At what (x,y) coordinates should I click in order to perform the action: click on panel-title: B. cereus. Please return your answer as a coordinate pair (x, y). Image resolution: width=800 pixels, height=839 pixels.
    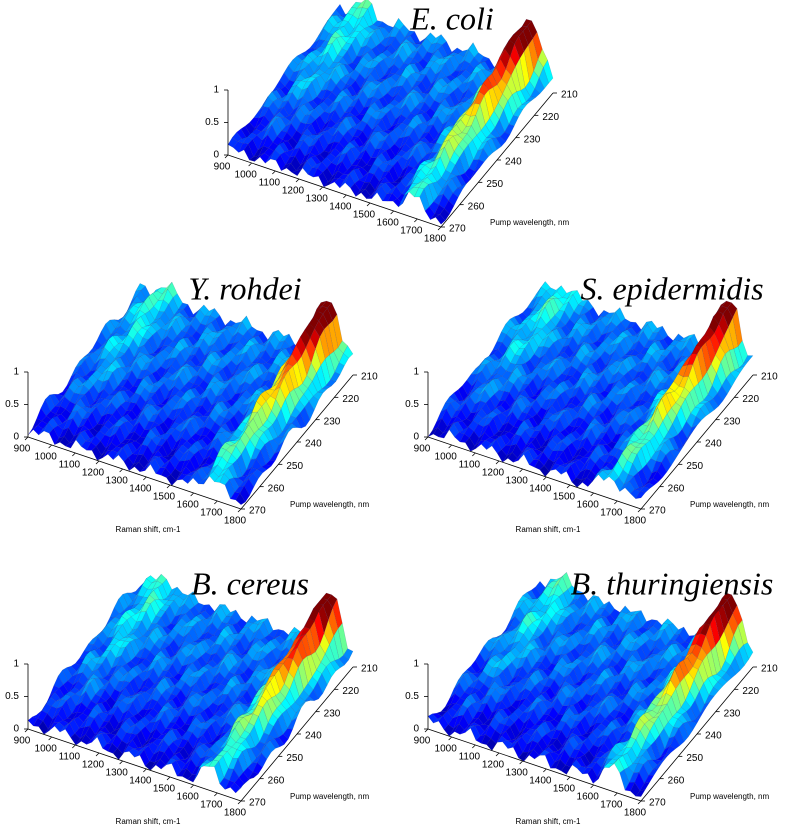
    Looking at the image, I should click on (250, 583).